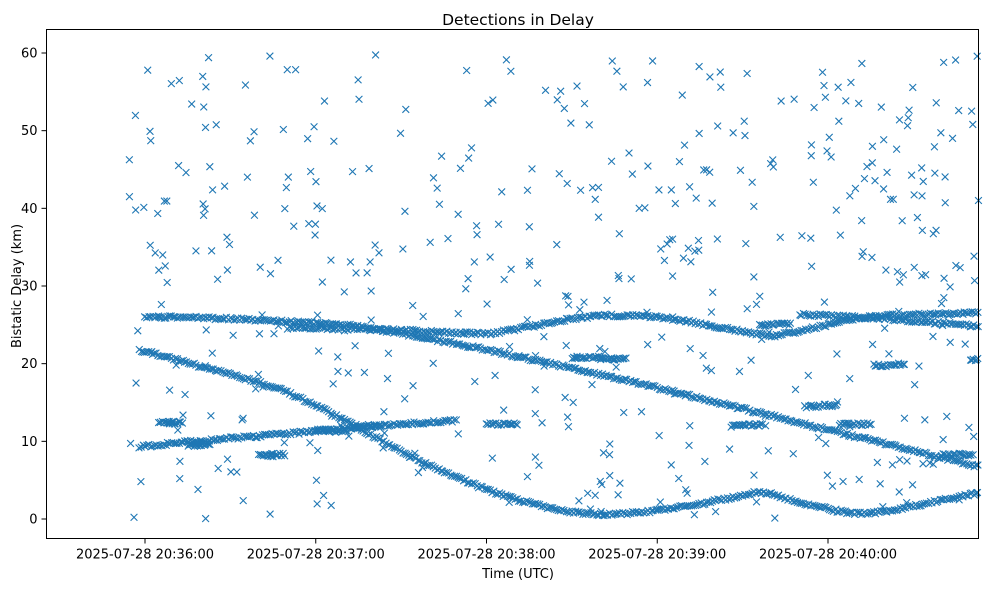  I want to click on y-tick-label: 50, so click(29, 131).